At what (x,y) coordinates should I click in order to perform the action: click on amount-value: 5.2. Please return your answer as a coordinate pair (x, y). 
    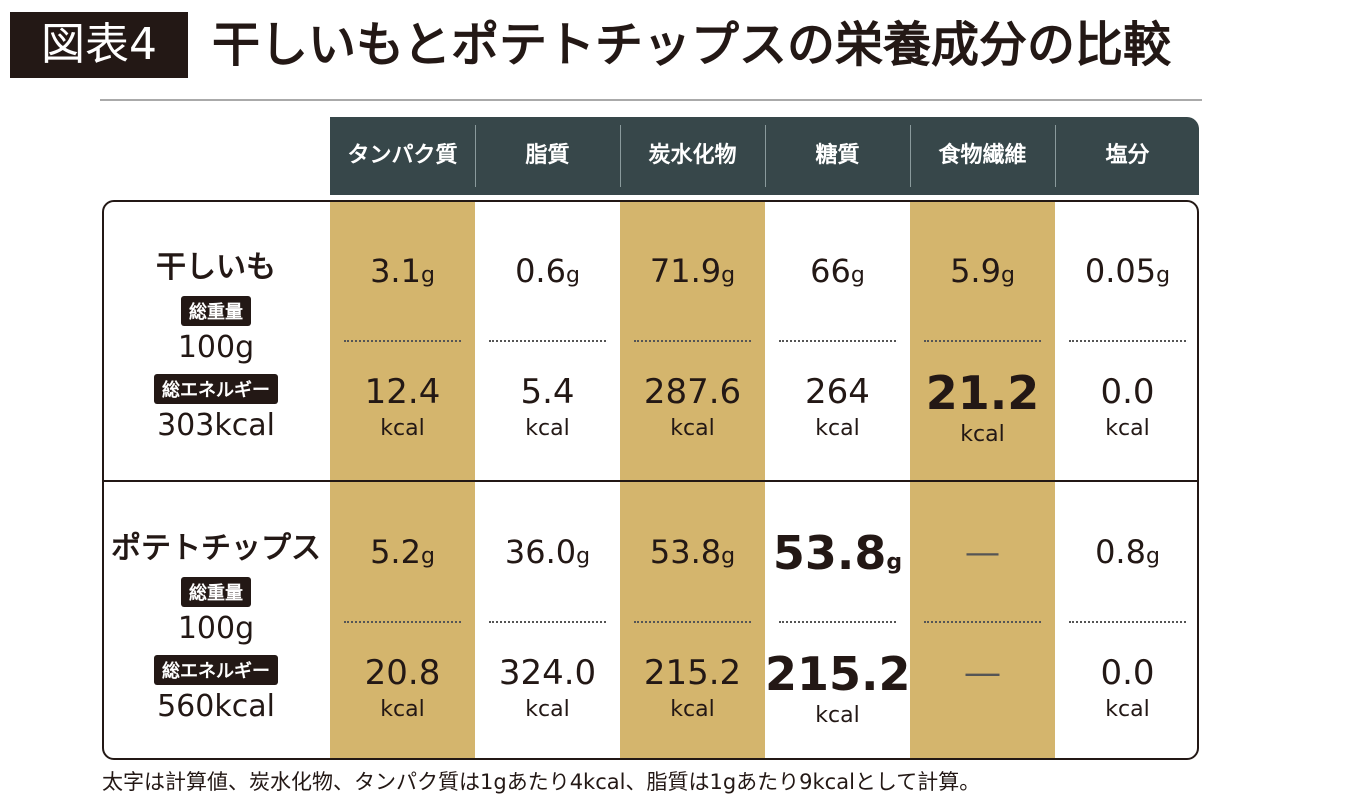
    Looking at the image, I should click on (395, 552).